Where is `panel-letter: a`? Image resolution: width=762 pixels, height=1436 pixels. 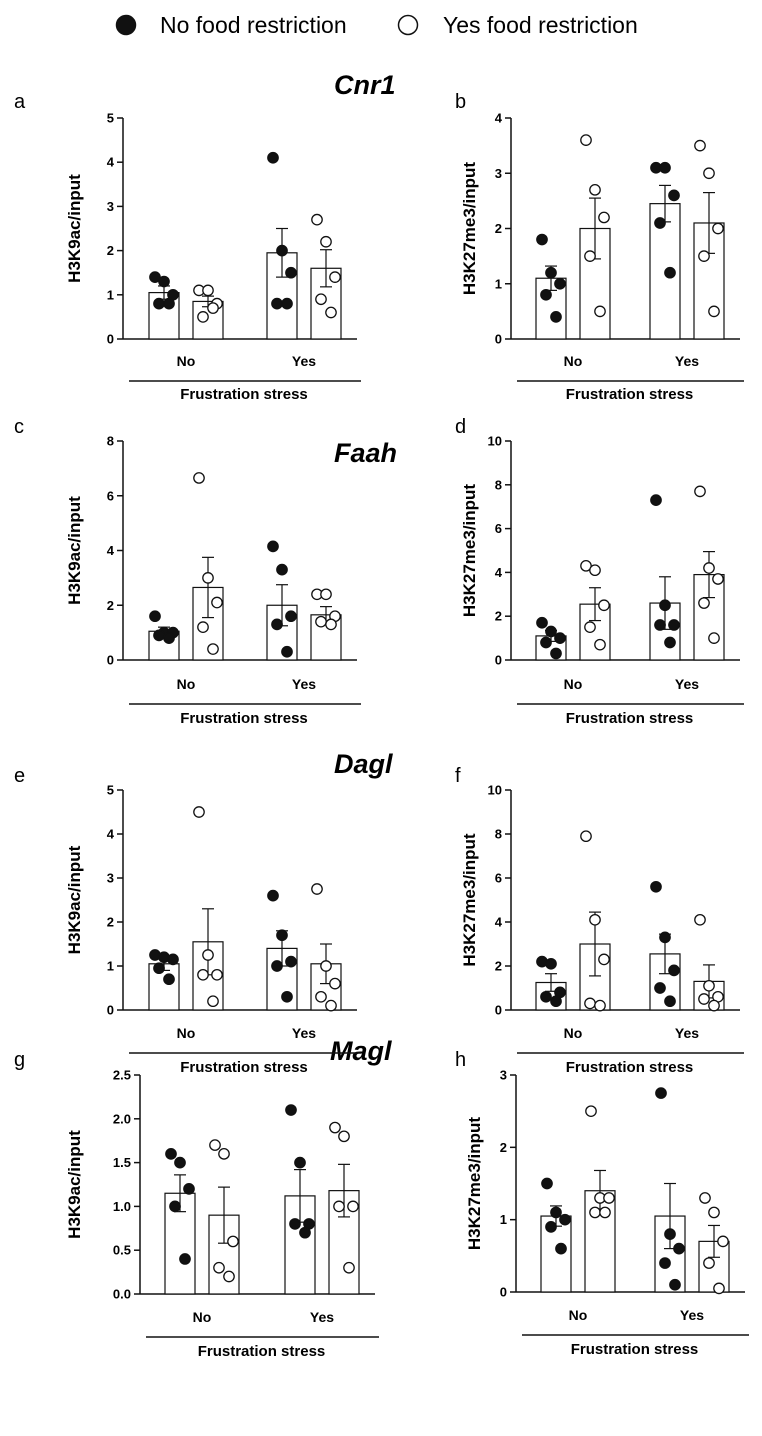
panel-letter: a is located at coordinates (20, 102).